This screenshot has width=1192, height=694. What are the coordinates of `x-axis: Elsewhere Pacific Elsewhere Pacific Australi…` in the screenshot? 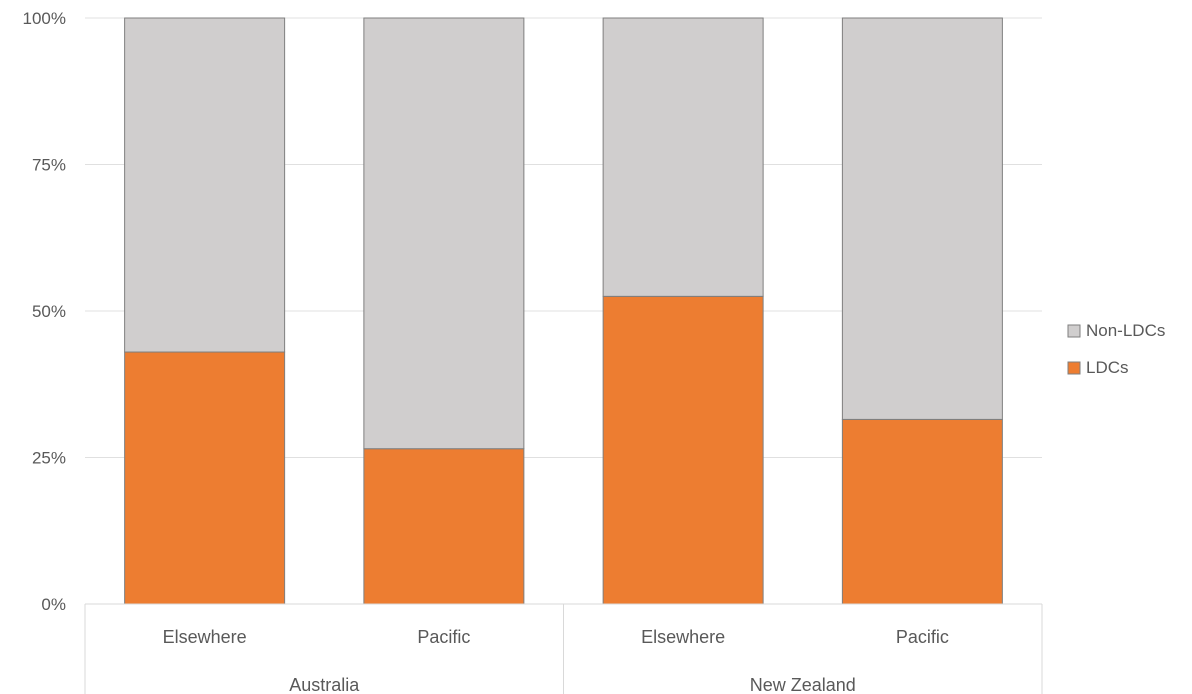 It's located at (563, 648).